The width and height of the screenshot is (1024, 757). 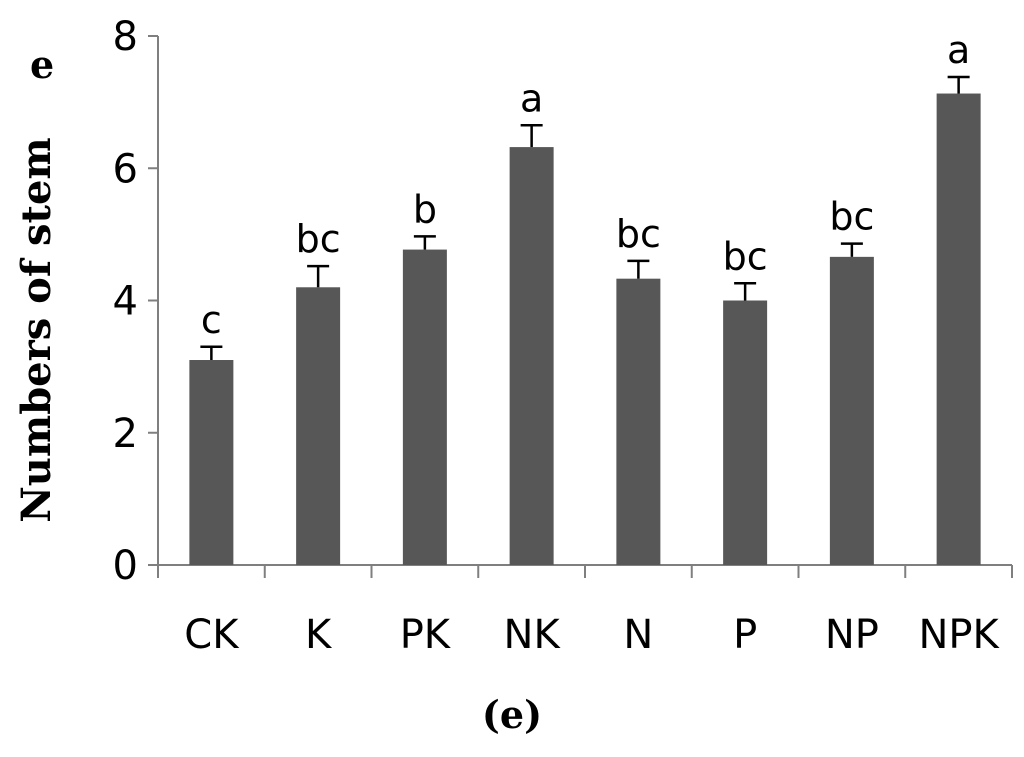 What do you see at coordinates (852, 635) in the screenshot?
I see `x-tick-label-np: NP` at bounding box center [852, 635].